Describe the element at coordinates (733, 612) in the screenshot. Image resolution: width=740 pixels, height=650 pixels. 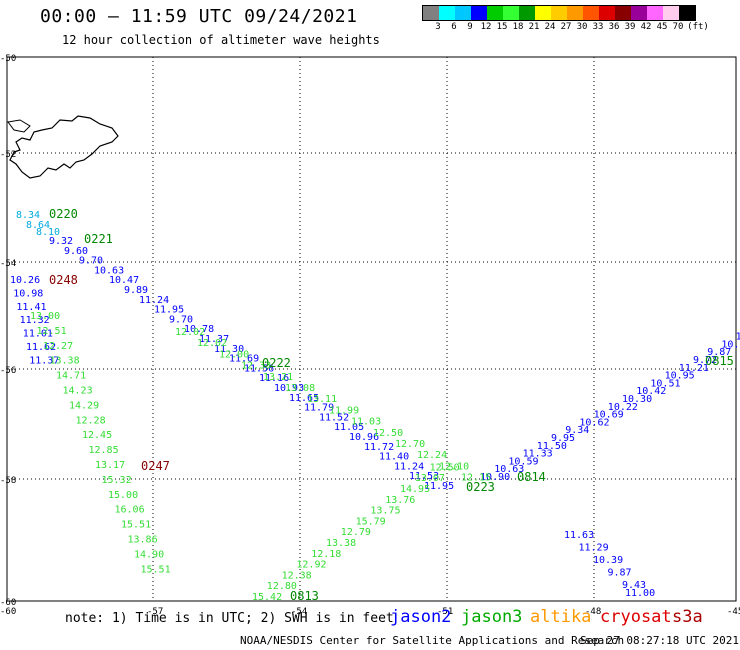
I see `lon-tick-label: -45` at that location.